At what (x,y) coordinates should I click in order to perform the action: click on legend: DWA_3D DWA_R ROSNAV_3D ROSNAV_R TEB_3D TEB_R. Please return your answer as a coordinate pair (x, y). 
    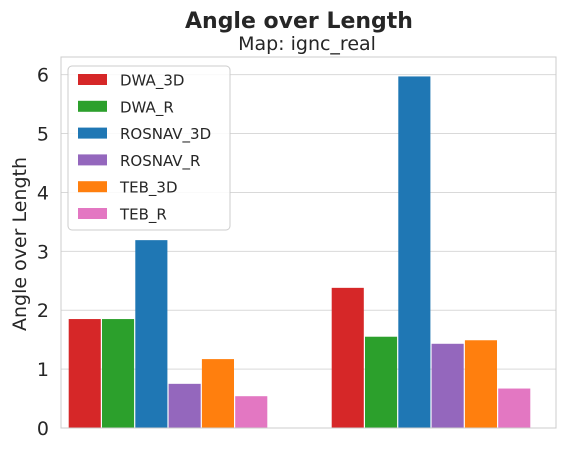
    Looking at the image, I should click on (149, 148).